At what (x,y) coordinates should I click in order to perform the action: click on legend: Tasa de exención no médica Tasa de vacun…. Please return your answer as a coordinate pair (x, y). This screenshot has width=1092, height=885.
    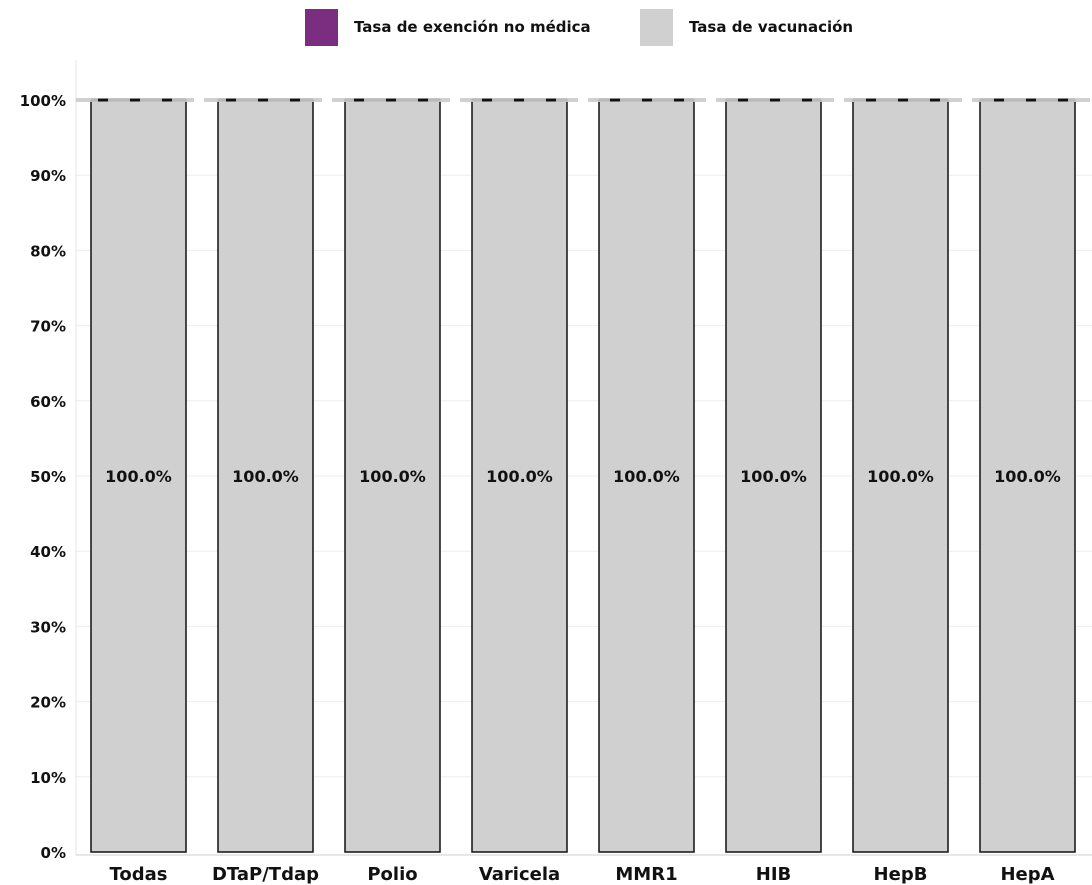
    Looking at the image, I should click on (546, 27).